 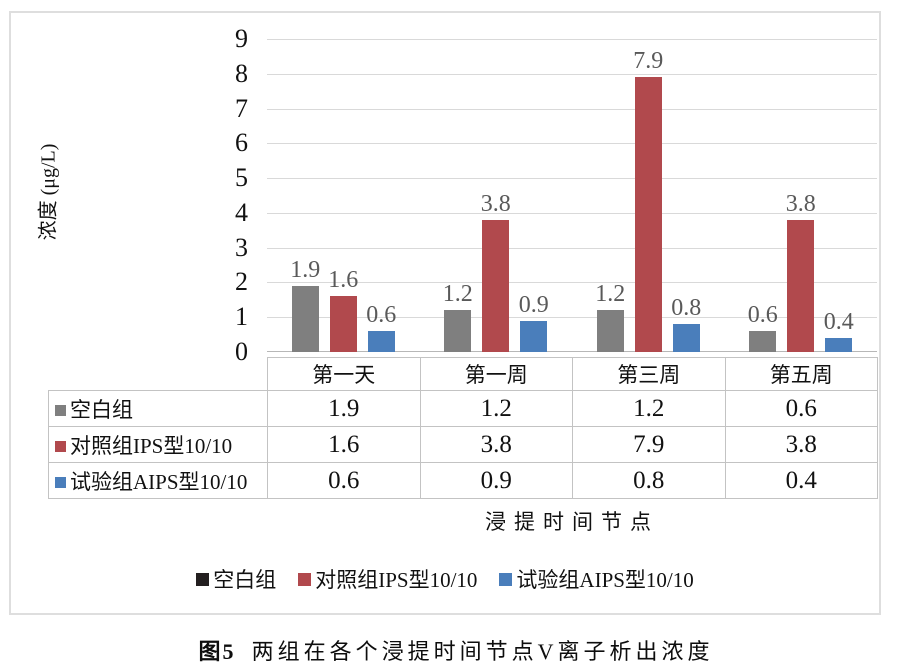 I want to click on bar-空白组-第一周, so click(x=458, y=331).